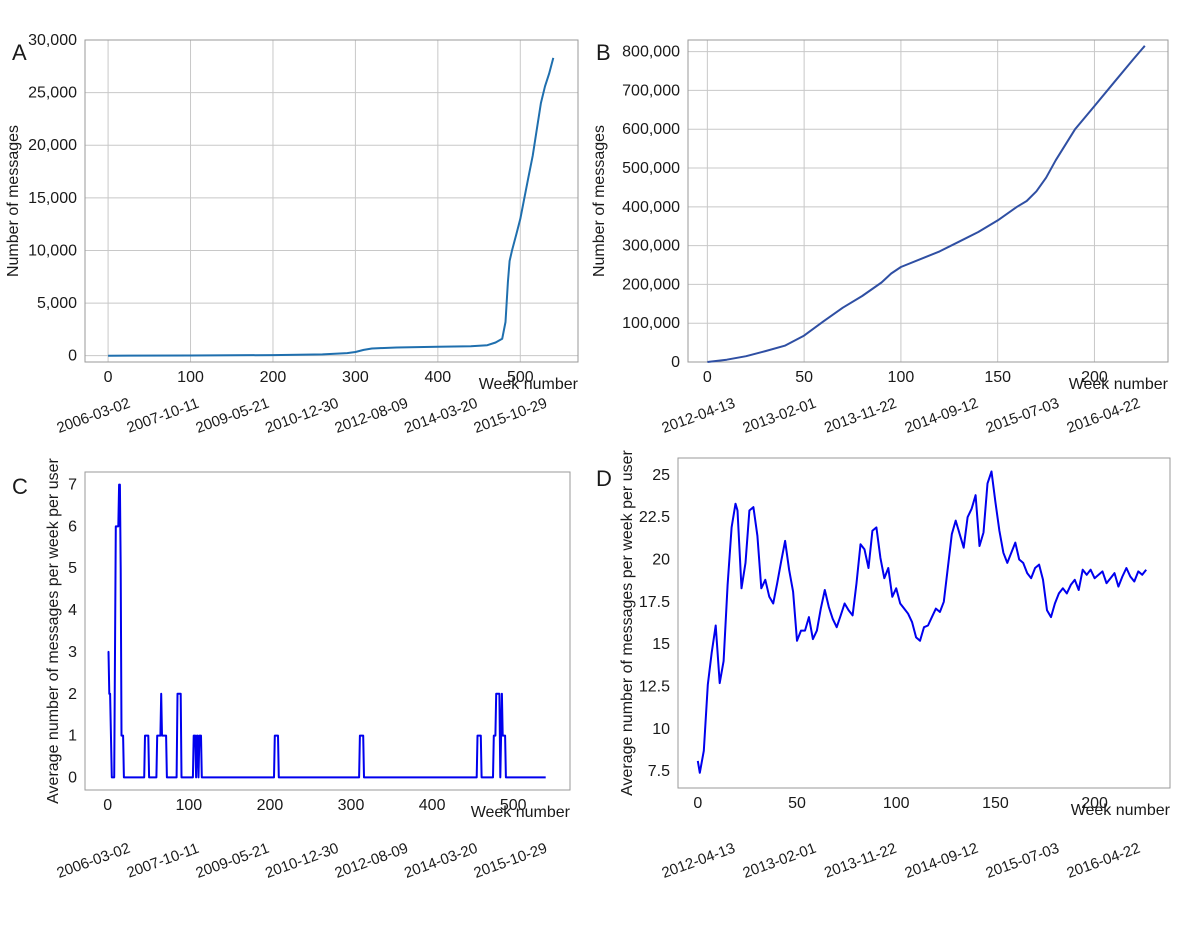 This screenshot has height=945, width=1200. I want to click on y-tick-label: 3, so click(72, 652).